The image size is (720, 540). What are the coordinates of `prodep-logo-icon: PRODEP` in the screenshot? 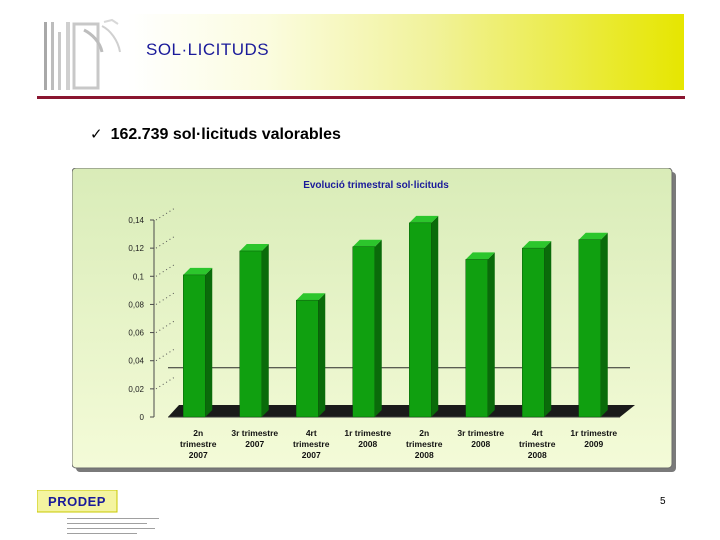 It's located at (98, 512).